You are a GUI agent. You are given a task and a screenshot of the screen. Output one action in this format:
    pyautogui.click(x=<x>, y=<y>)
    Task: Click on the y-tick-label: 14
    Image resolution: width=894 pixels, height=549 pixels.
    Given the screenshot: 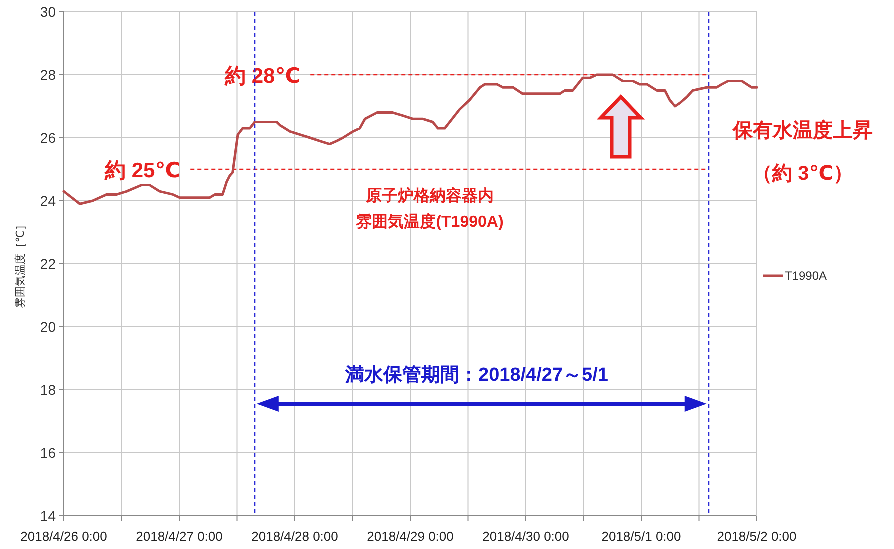 What is the action you would take?
    pyautogui.click(x=48, y=516)
    